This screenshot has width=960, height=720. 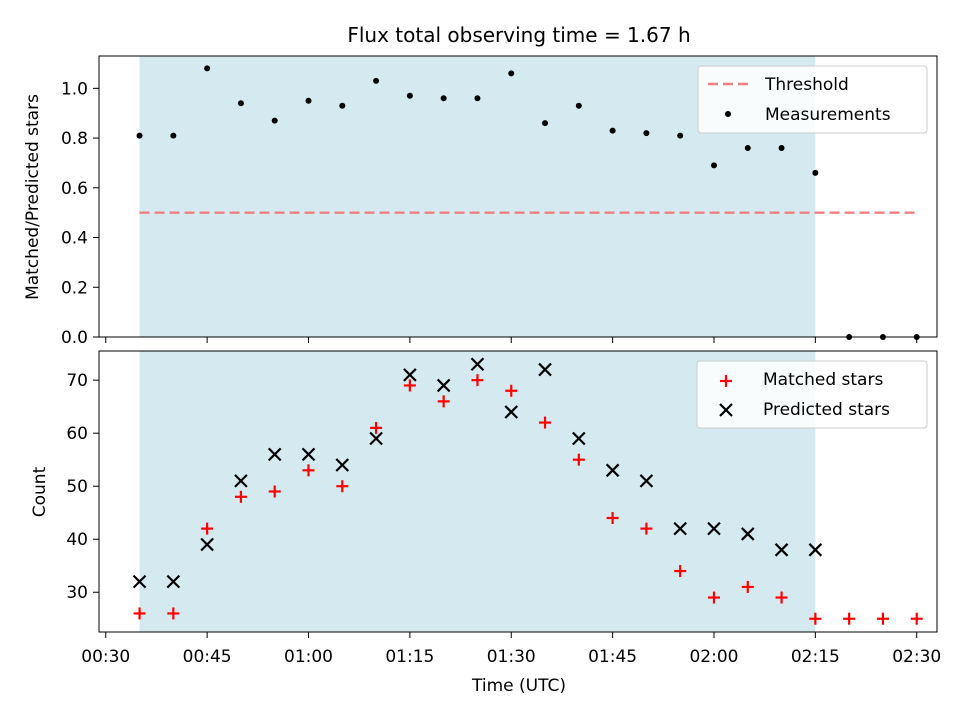 I want to click on bottom-legend-box, so click(x=812, y=394).